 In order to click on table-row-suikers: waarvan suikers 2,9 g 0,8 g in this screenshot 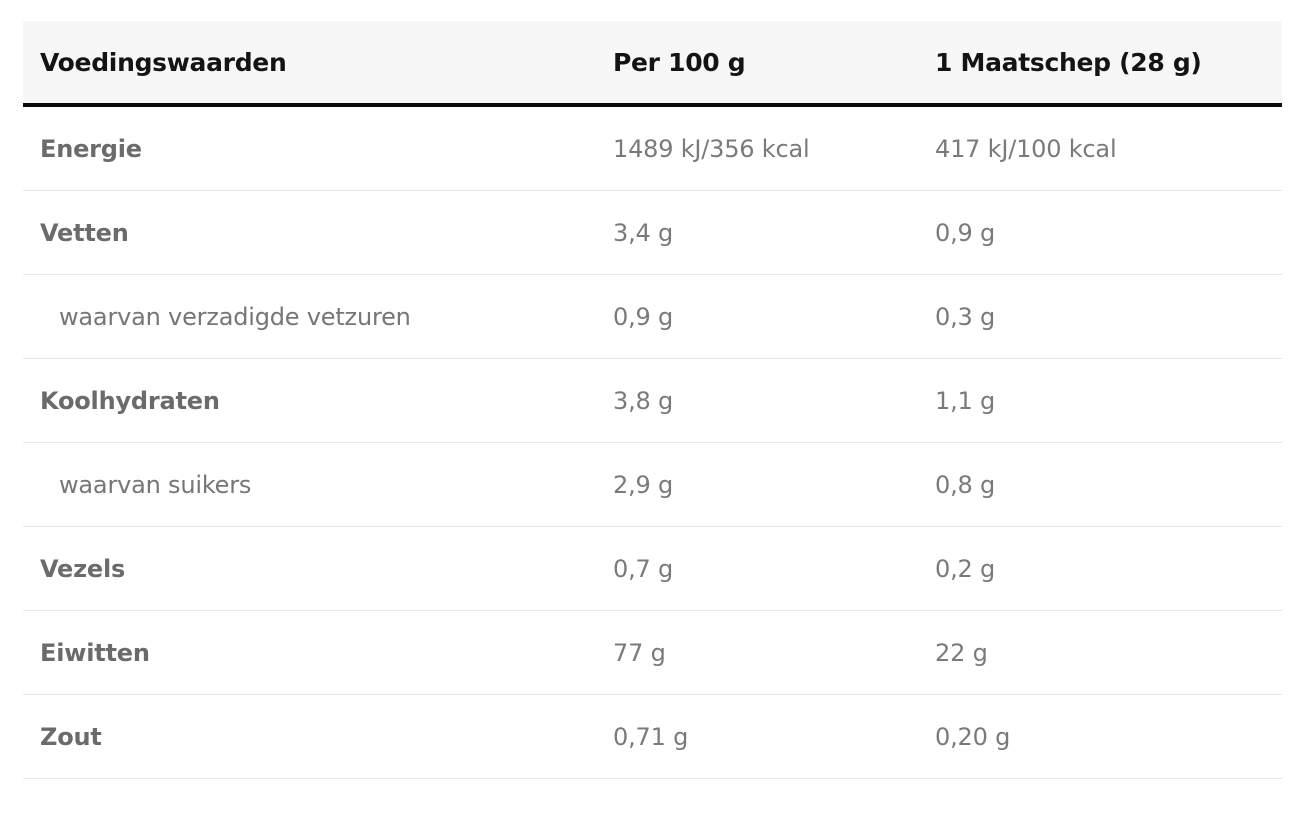, I will do `click(652, 485)`.